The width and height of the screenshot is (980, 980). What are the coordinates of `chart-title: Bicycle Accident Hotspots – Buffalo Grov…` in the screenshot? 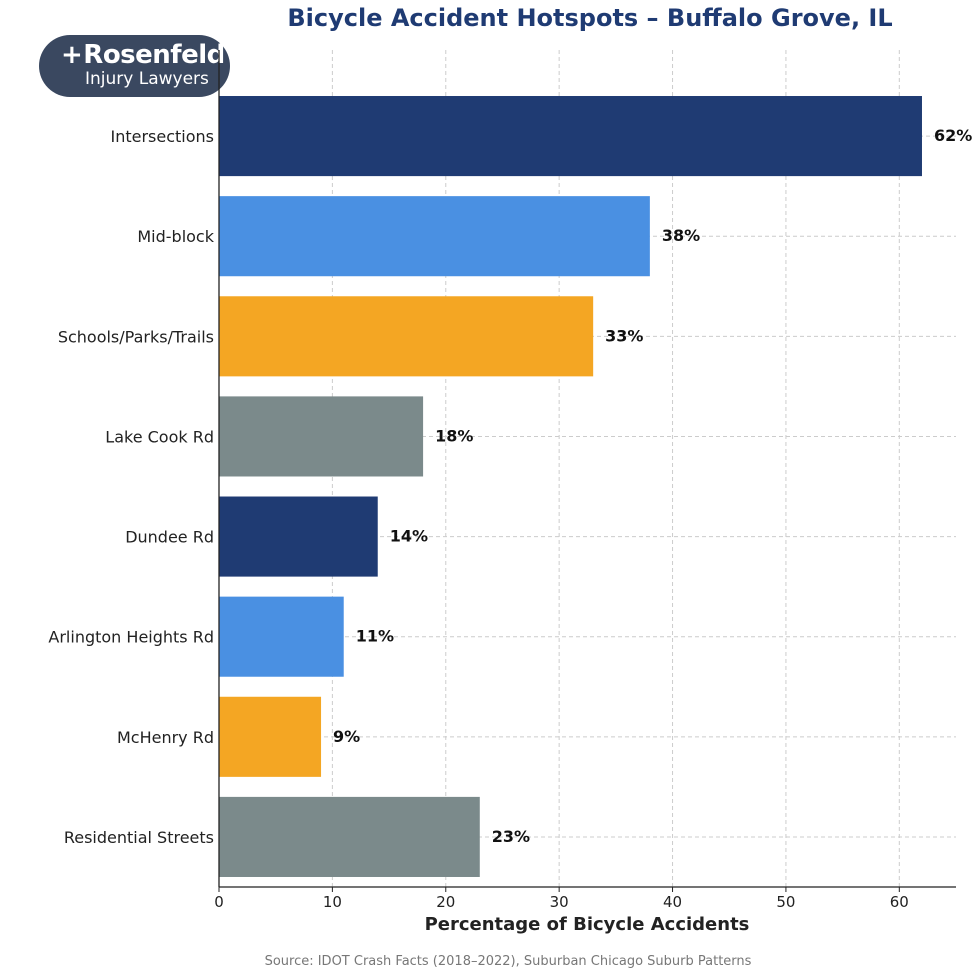 It's located at (590, 18).